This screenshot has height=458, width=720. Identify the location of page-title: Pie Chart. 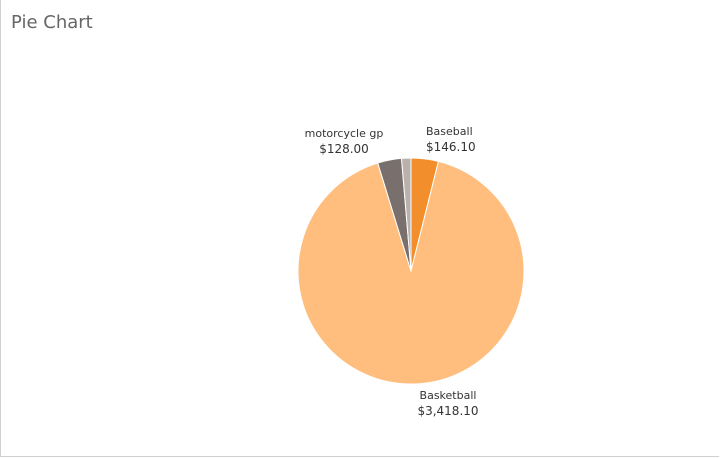
(52, 22).